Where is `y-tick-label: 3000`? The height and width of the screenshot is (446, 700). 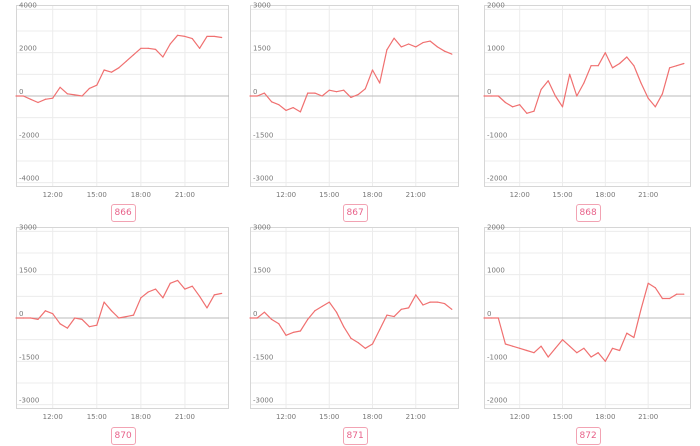 y-tick-label: 3000 is located at coordinates (28, 227).